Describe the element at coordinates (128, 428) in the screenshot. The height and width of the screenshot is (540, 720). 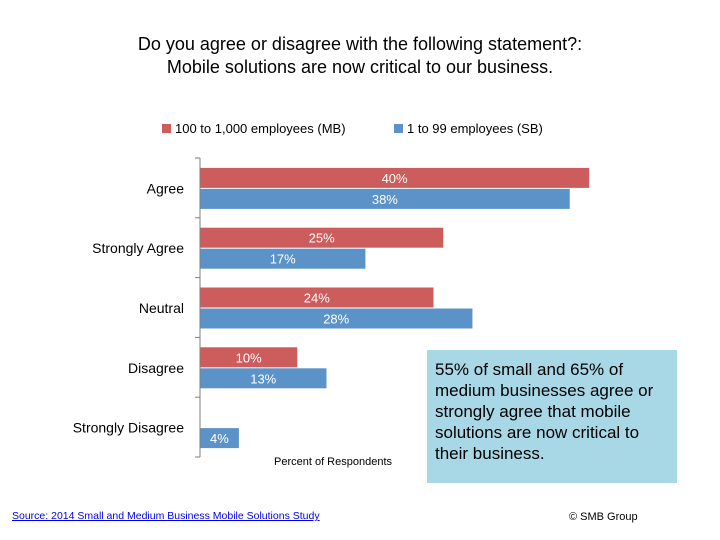
I see `category-label: Strongly Disagree` at that location.